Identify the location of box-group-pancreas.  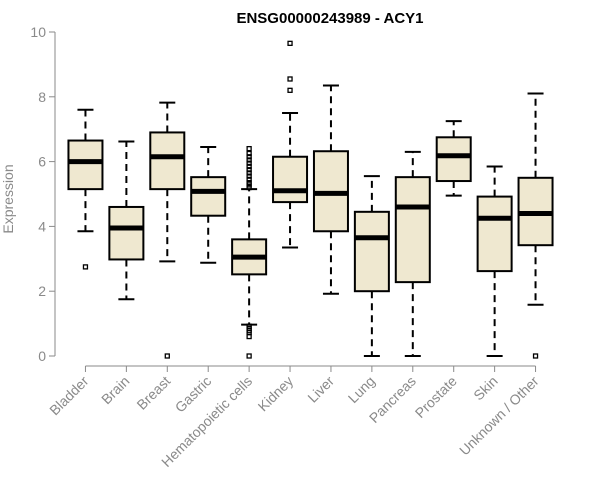
(412, 253).